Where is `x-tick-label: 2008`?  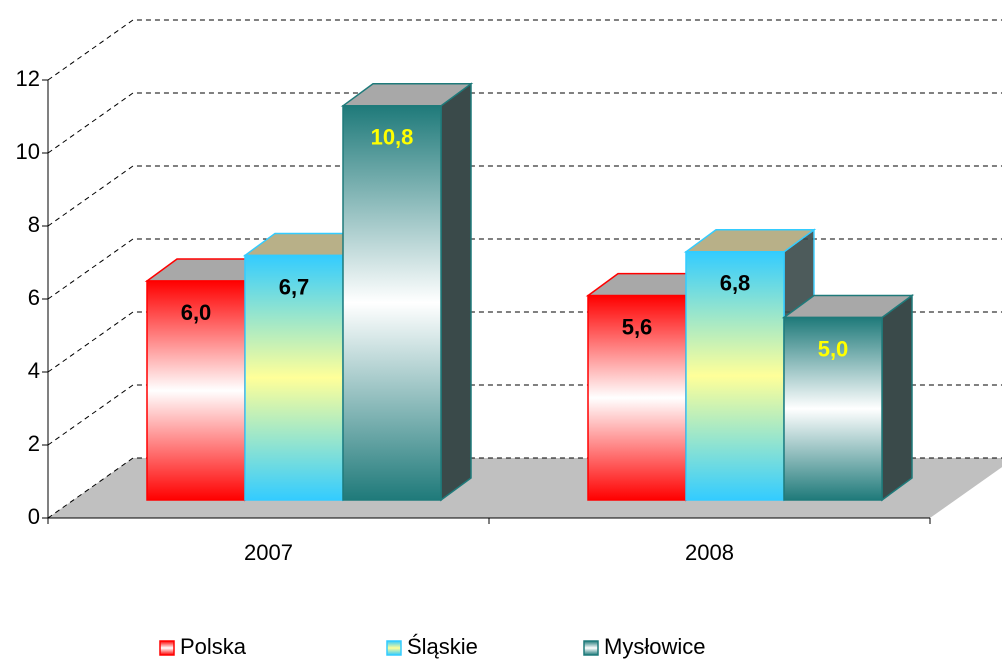 x-tick-label: 2008 is located at coordinates (709, 552).